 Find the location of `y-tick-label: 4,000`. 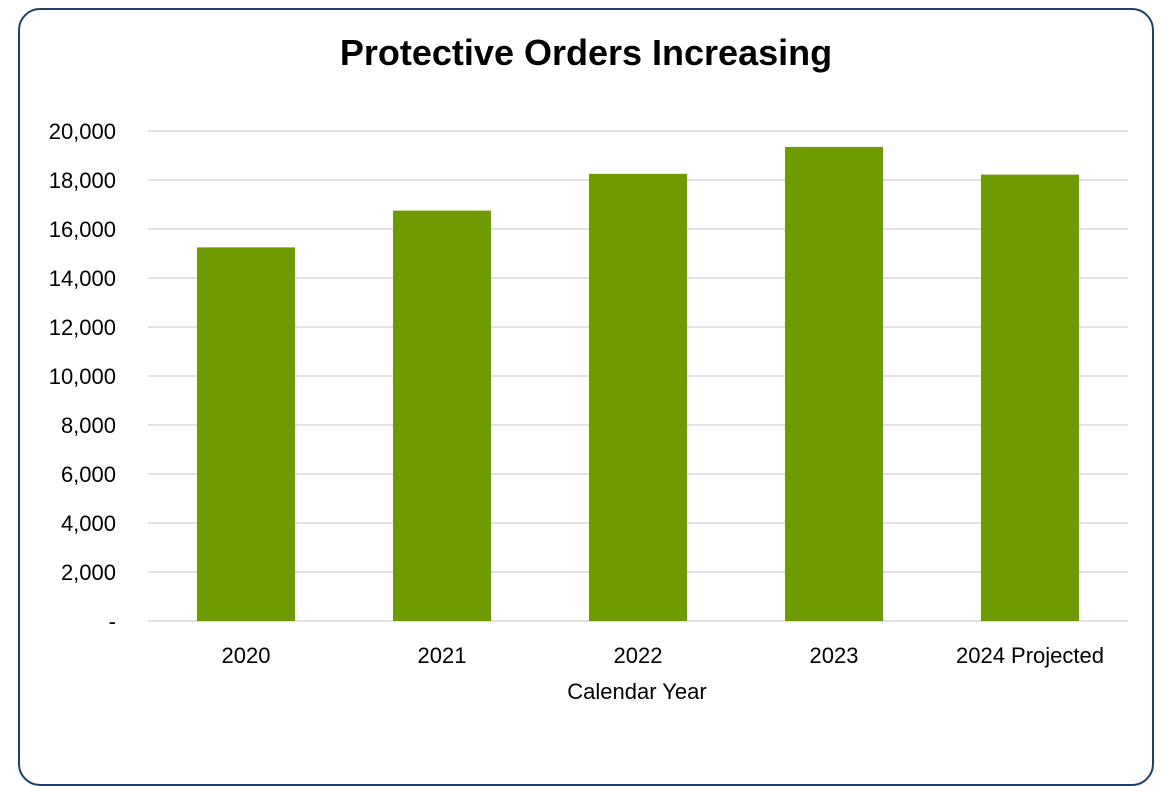

y-tick-label: 4,000 is located at coordinates (88, 523).